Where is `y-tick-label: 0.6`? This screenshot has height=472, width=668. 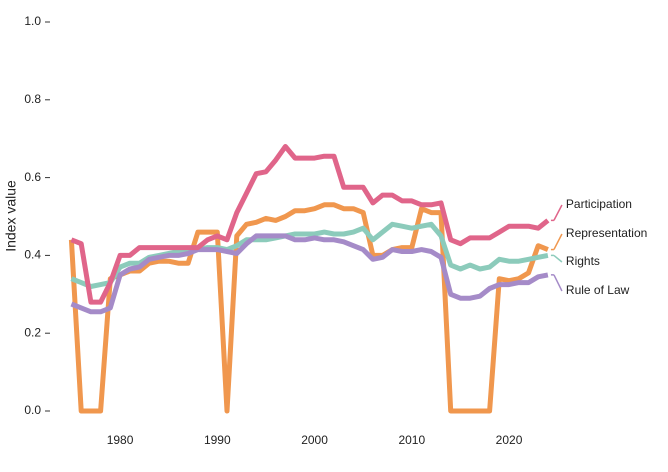
y-tick-label: 0.6 is located at coordinates (32, 177).